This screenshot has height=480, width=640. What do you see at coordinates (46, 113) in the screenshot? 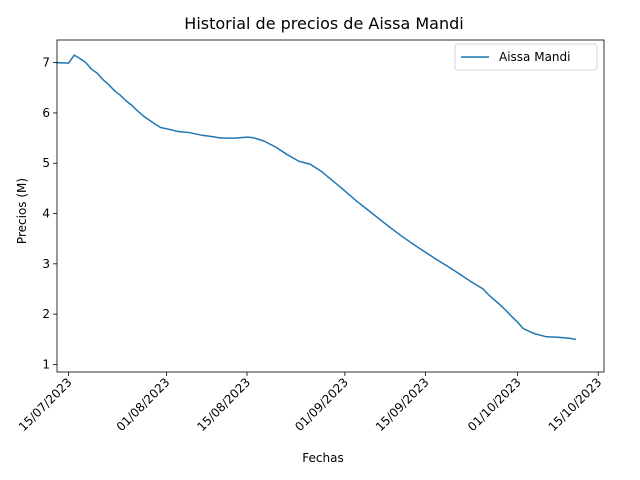
I see `y-tick-label: 6` at bounding box center [46, 113].